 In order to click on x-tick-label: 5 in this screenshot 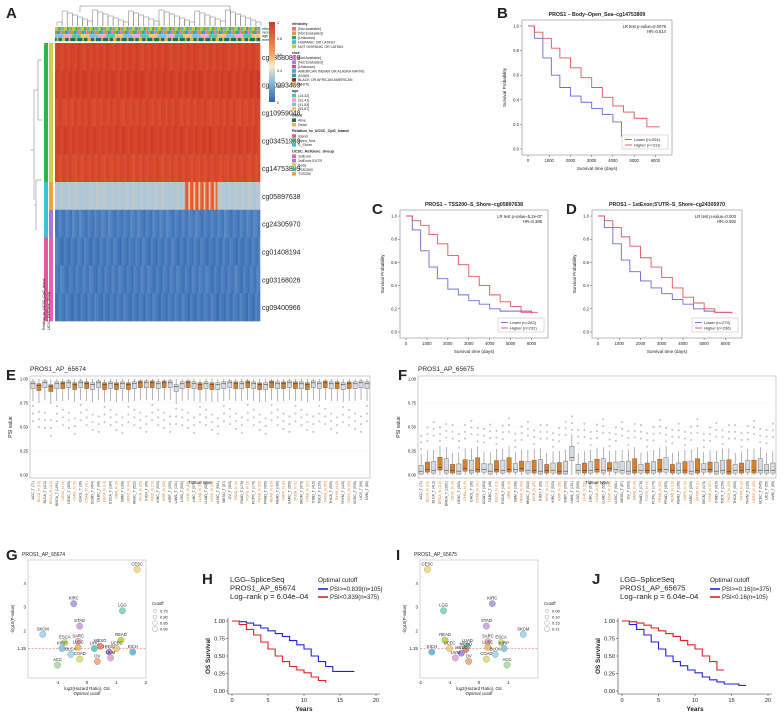, I will do `click(267, 701)`.